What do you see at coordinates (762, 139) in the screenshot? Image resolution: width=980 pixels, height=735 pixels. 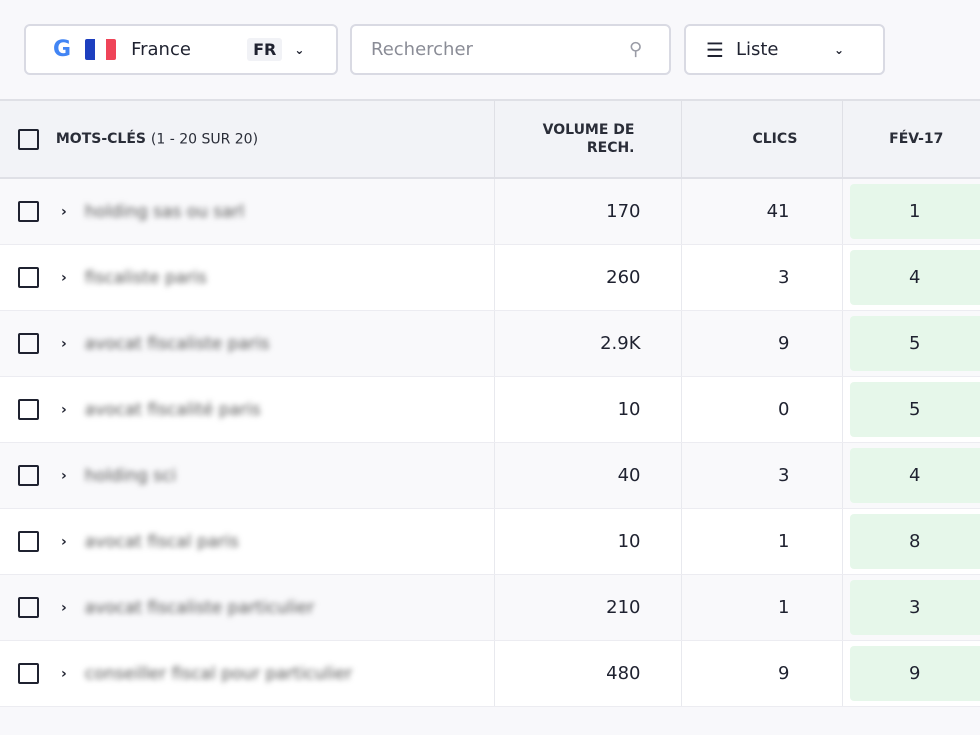 I see `header-clicks: CLICS` at bounding box center [762, 139].